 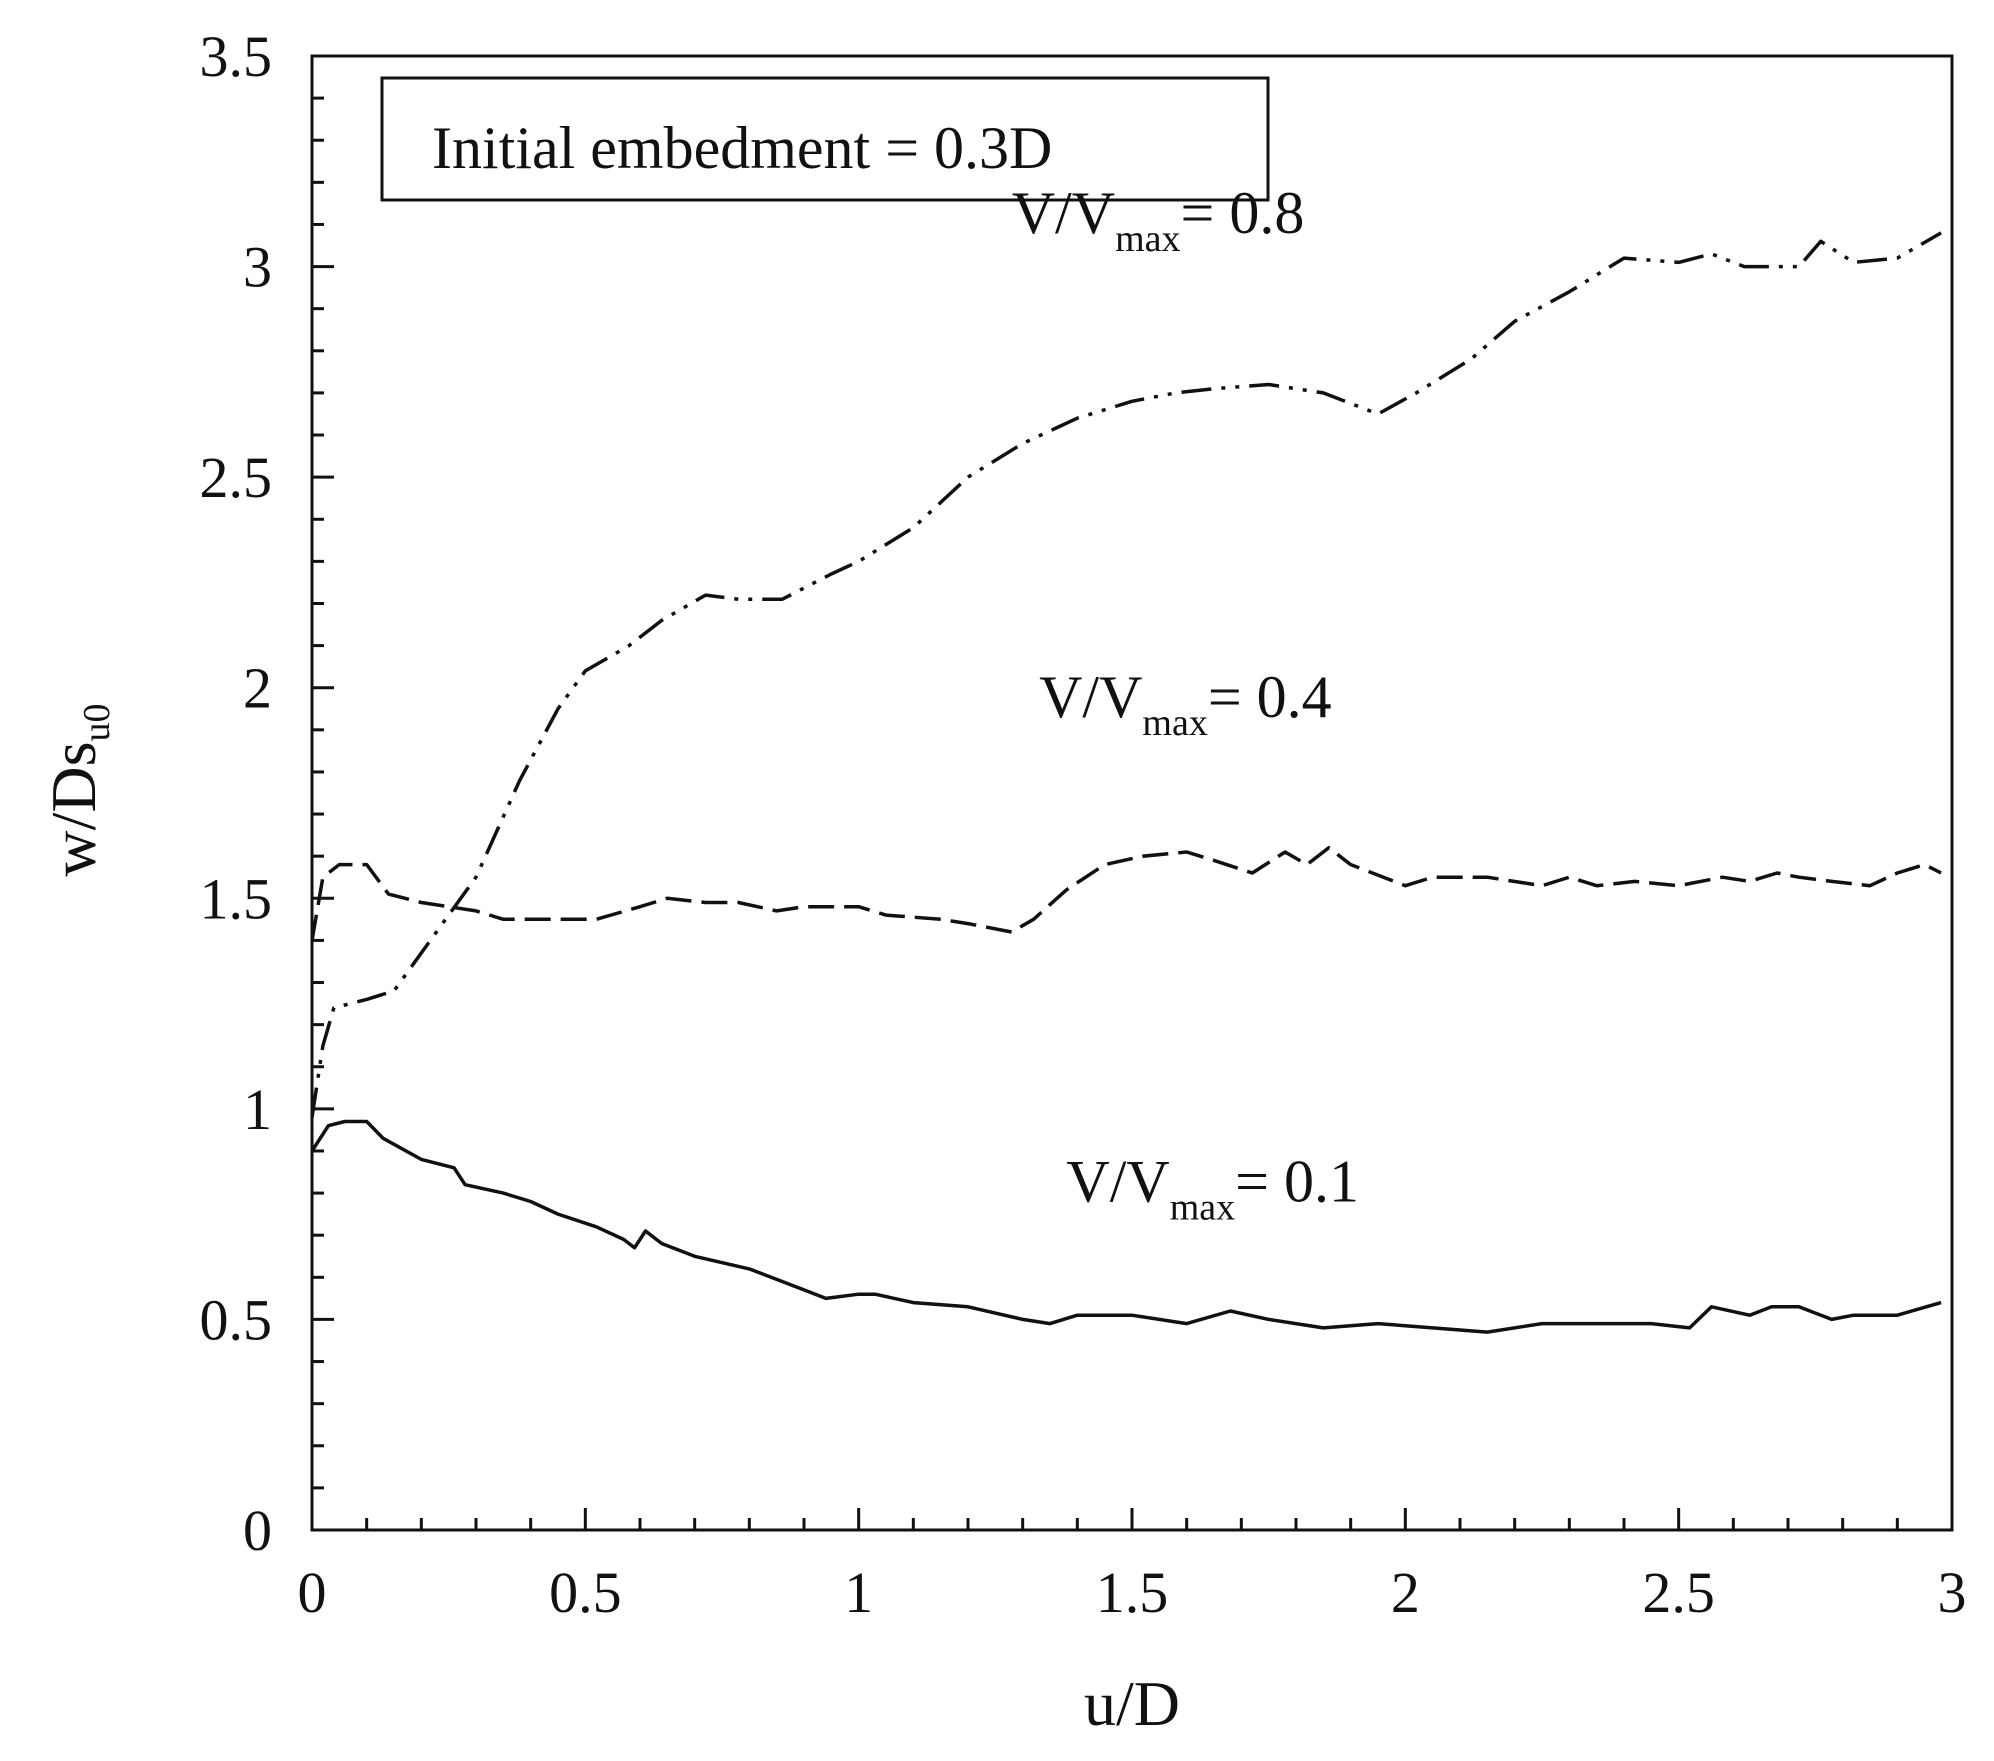 I want to click on series-label-0.8-main: V/V, so click(x=1063, y=213).